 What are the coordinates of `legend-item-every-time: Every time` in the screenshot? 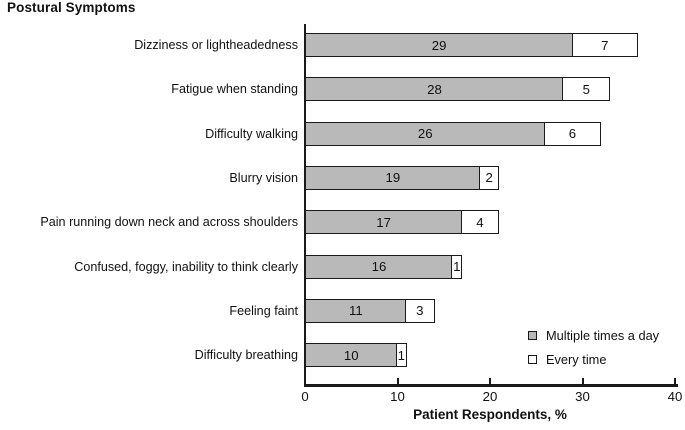 It's located at (593, 359).